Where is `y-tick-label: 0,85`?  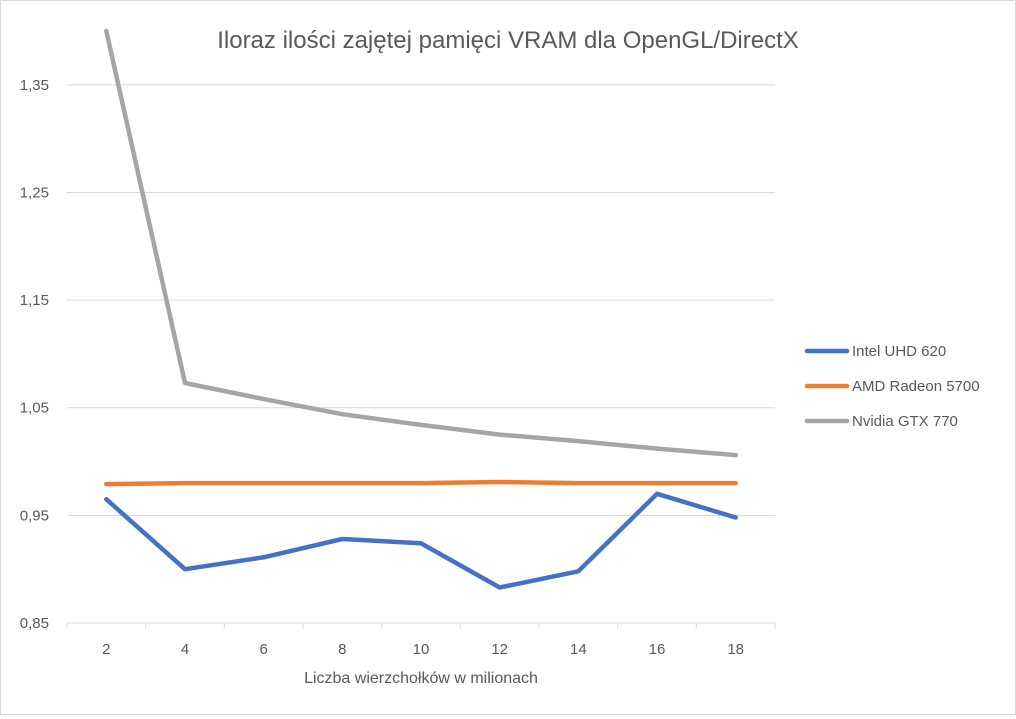
y-tick-label: 0,85 is located at coordinates (34, 623).